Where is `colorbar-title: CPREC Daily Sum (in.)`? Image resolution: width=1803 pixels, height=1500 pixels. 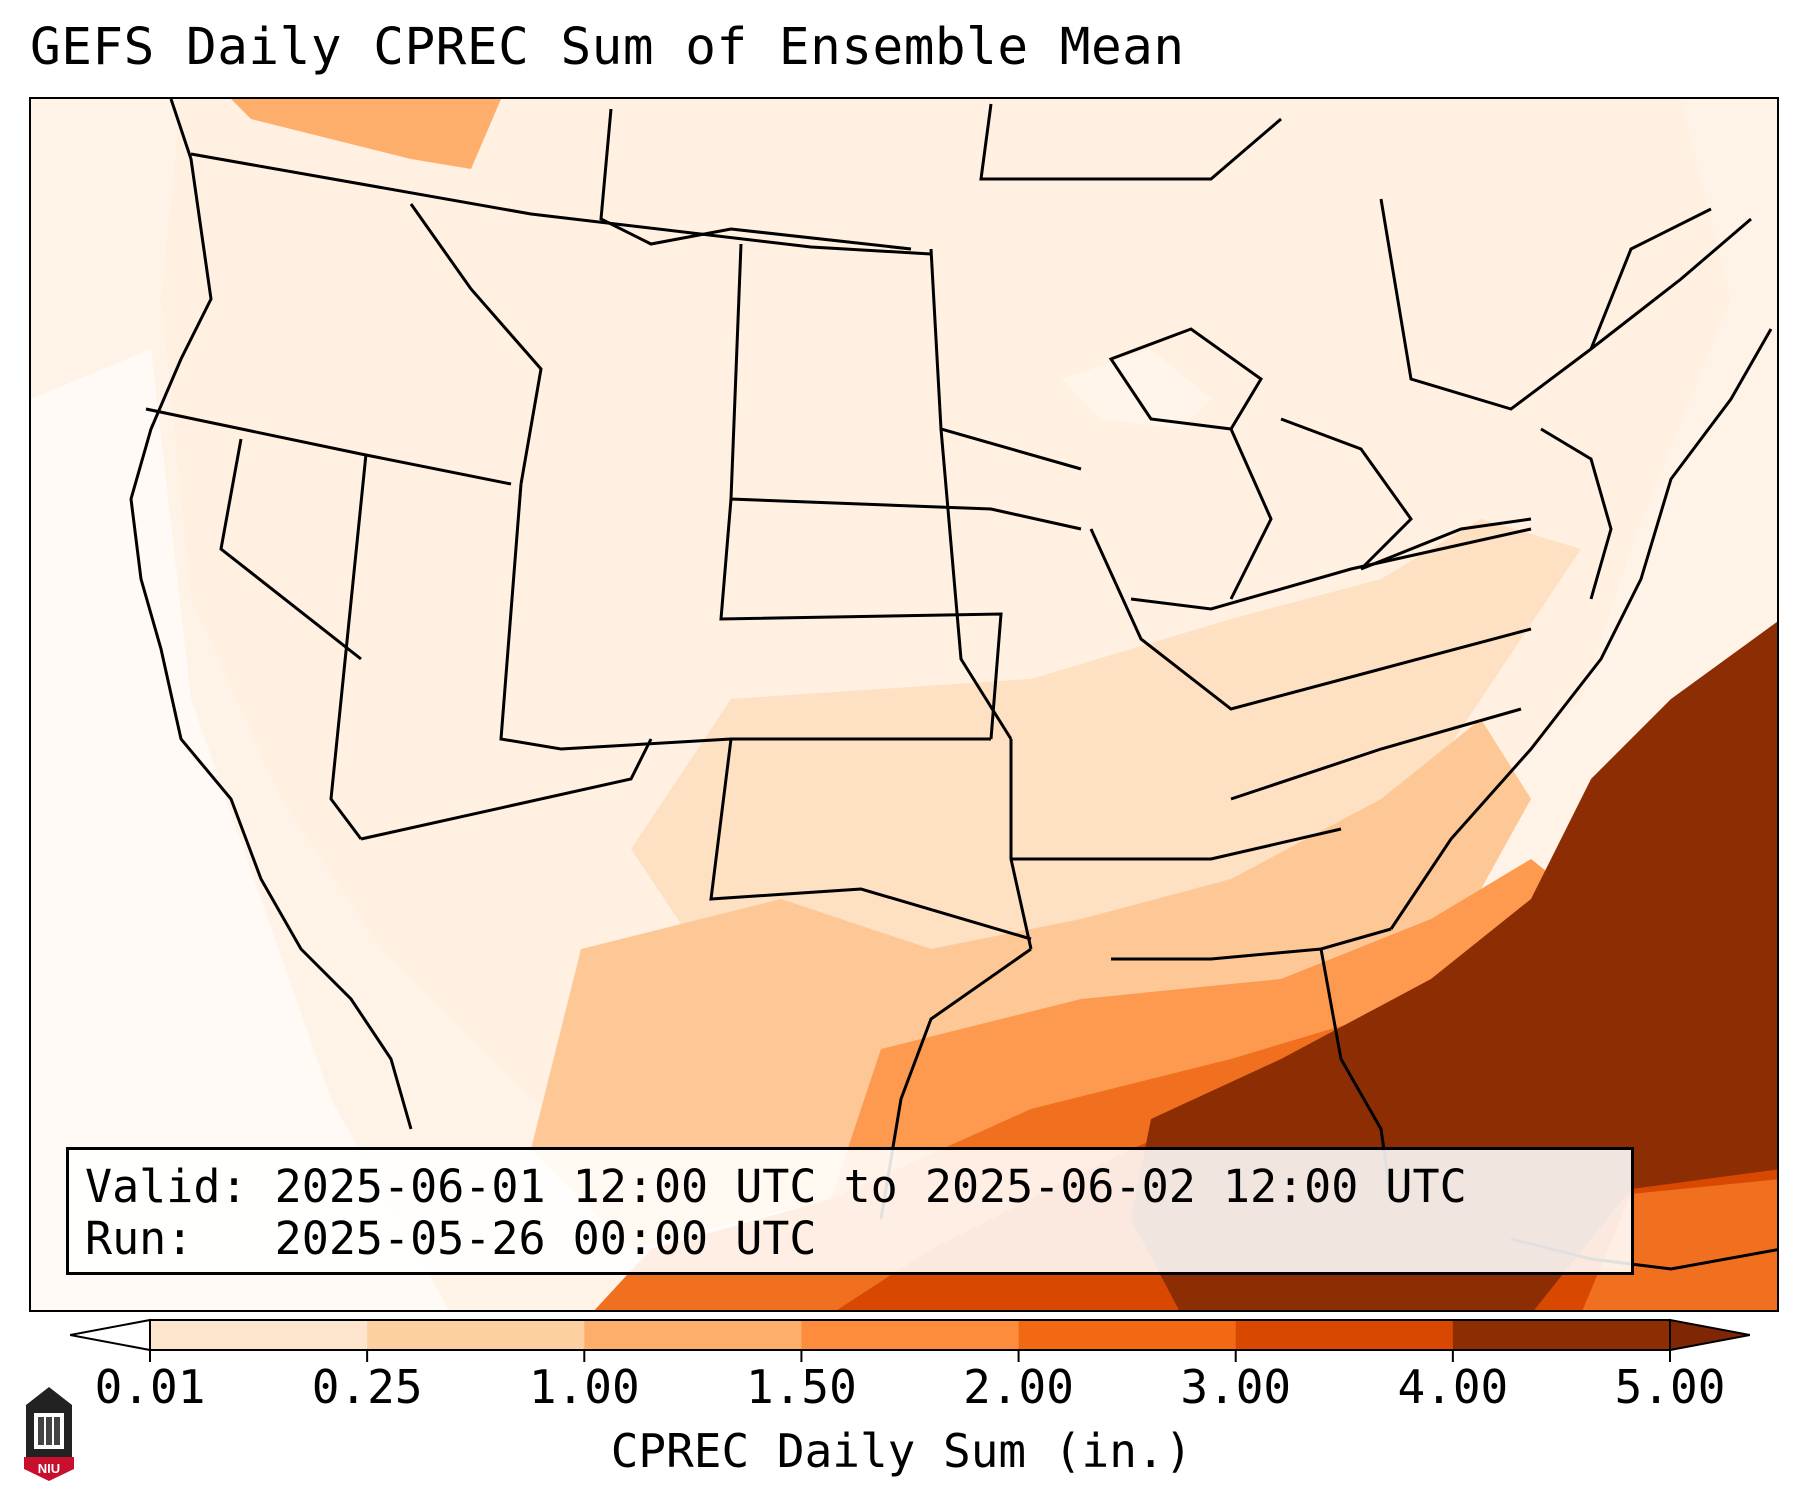
colorbar-title: CPREC Daily Sum (in.) is located at coordinates (901, 1451).